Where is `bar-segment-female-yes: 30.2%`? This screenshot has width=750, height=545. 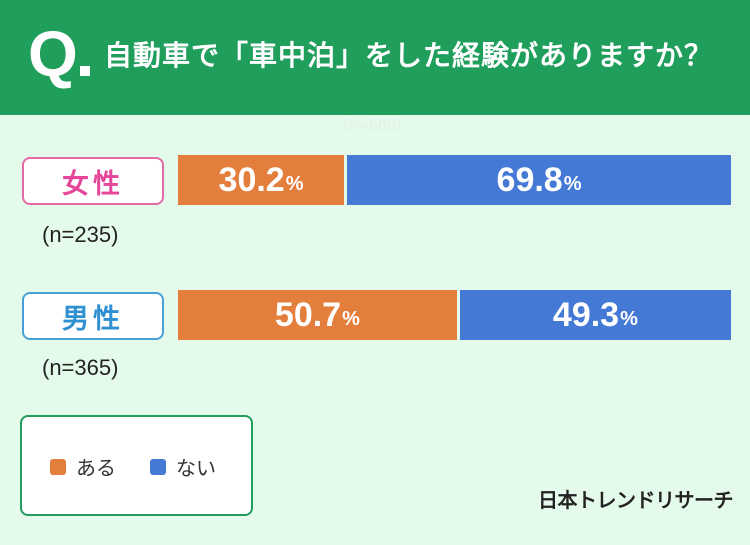
bar-segment-female-yes: 30.2% is located at coordinates (261, 180).